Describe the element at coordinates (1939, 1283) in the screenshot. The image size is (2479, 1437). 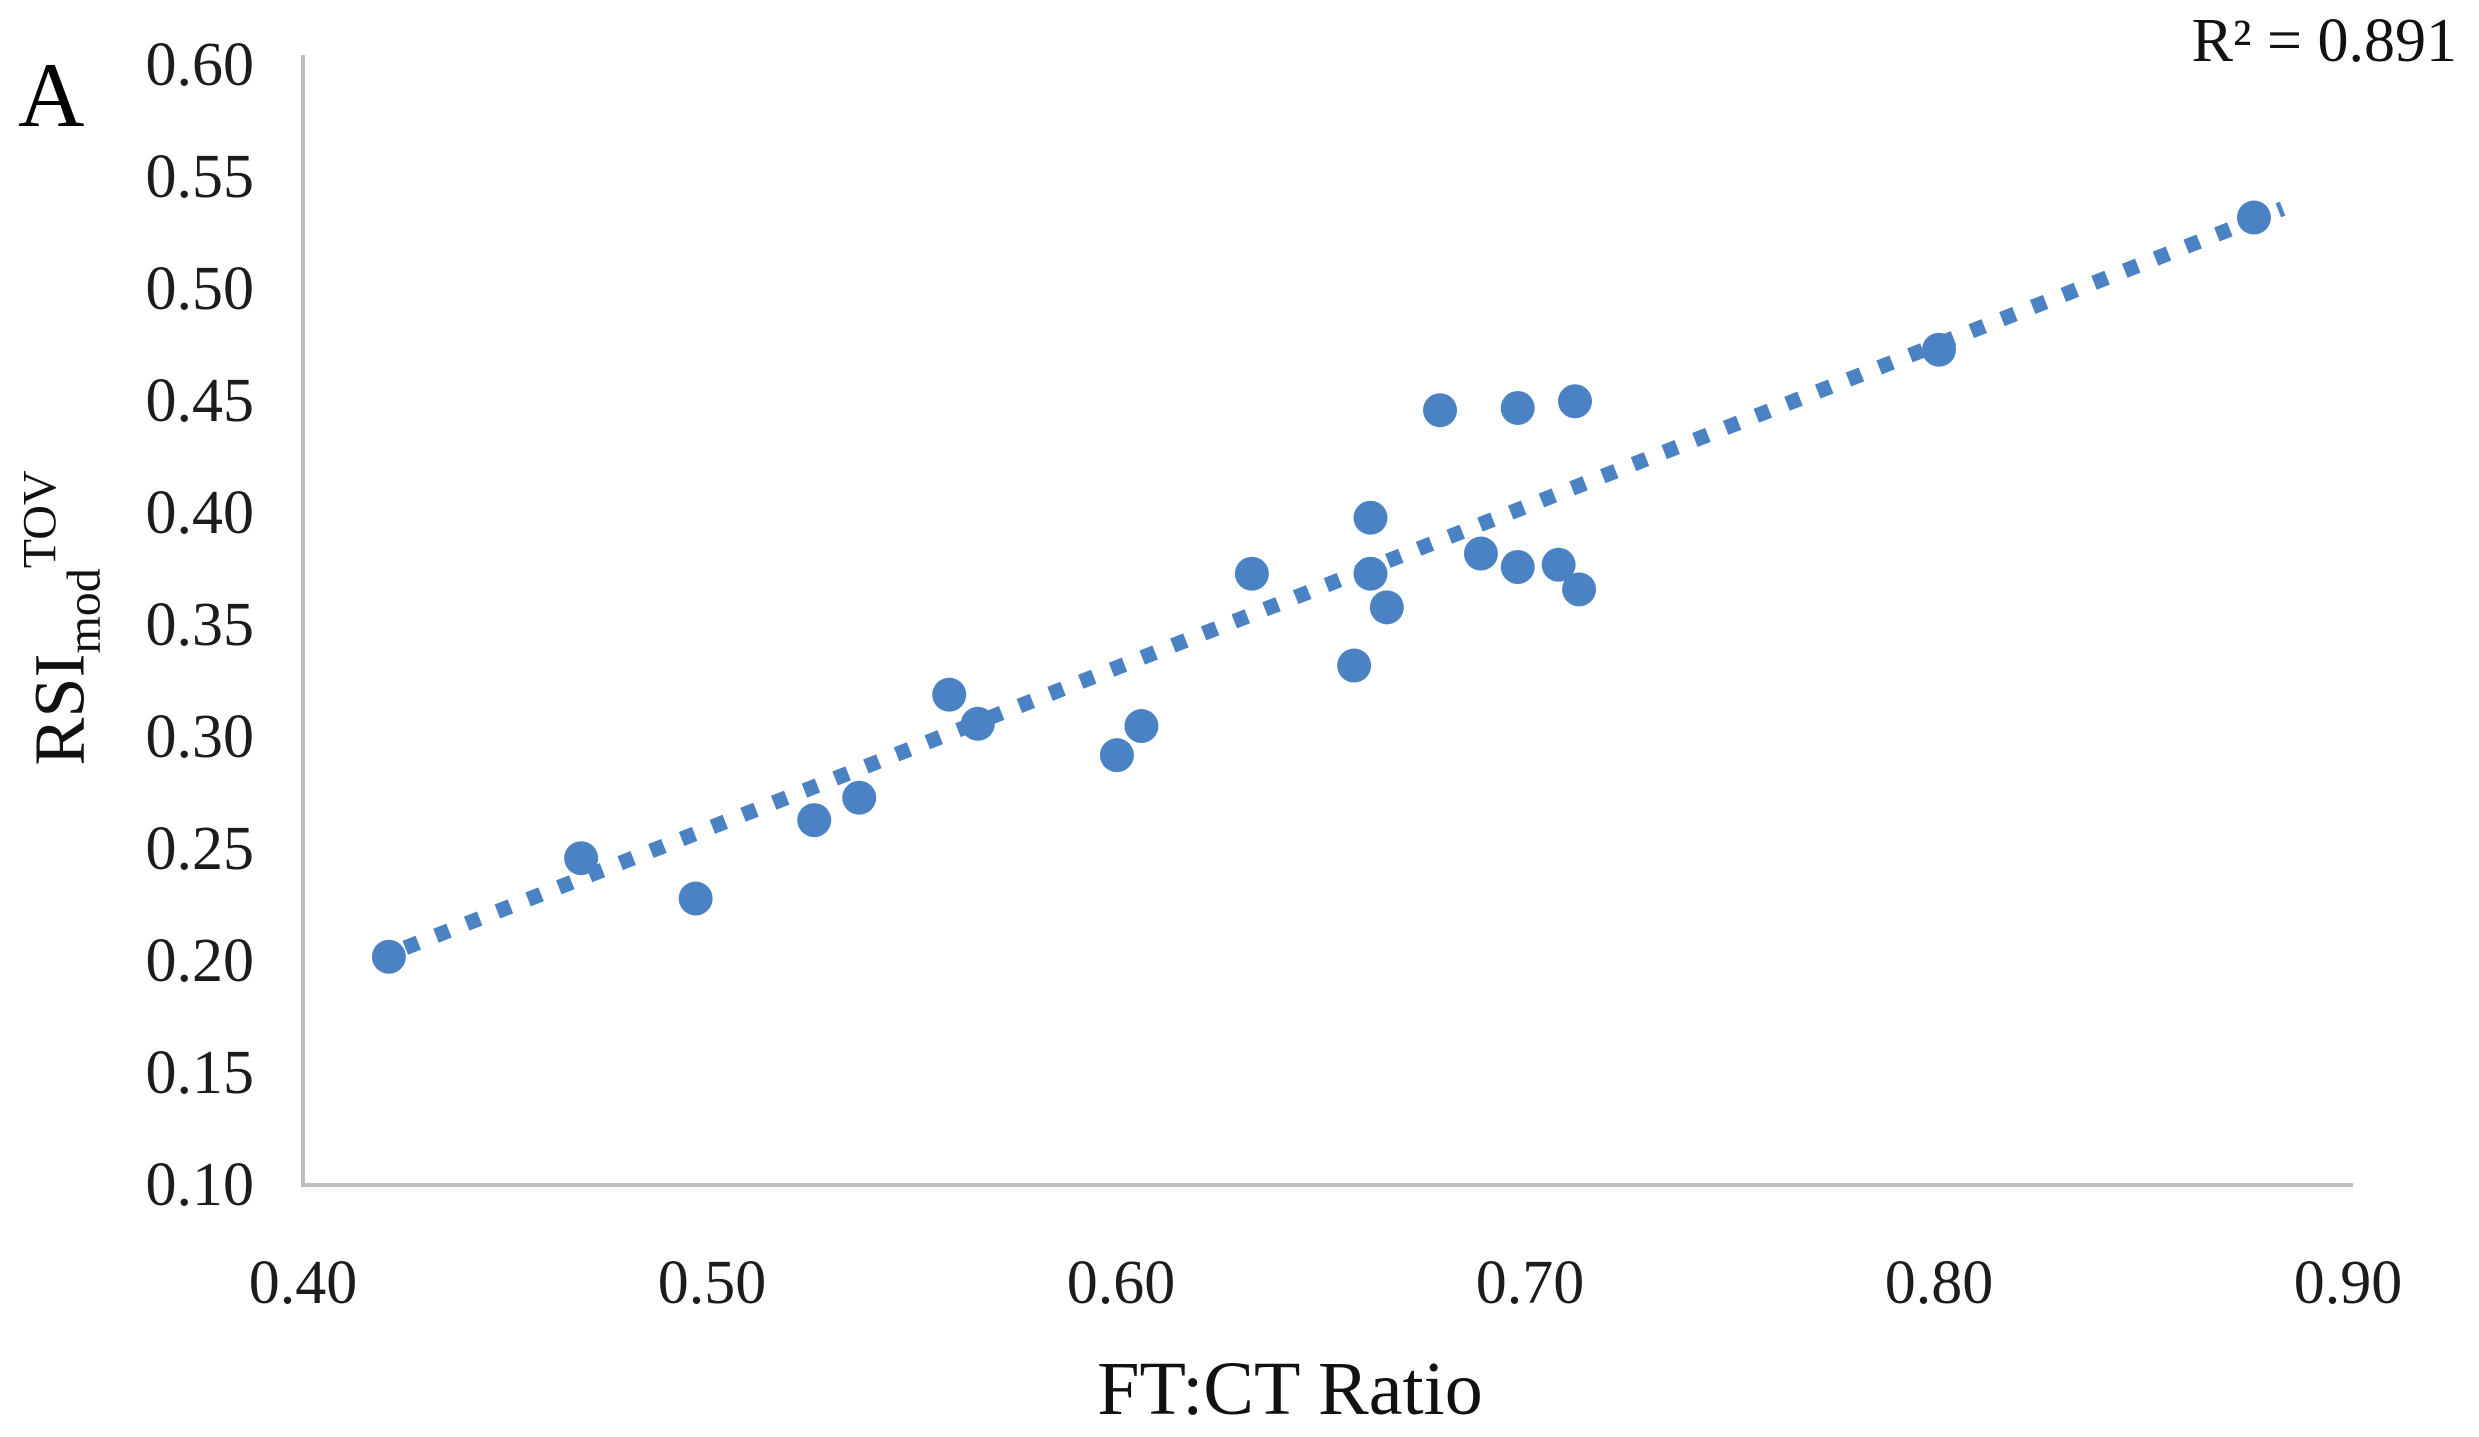
I see `x-tick-label: 0.80` at that location.